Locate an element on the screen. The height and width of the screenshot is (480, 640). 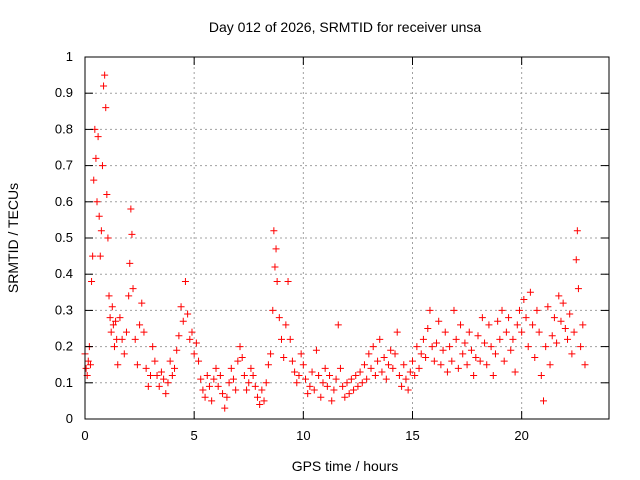
x-tick-labels: 0 5 10 15 20 is located at coordinates (305, 435).